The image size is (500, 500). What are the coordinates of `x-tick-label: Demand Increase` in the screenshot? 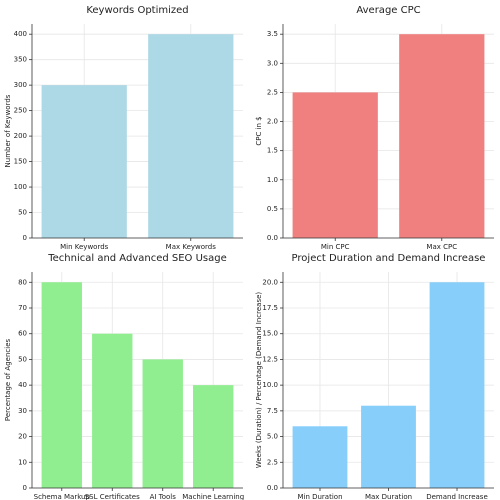 It's located at (457, 496).